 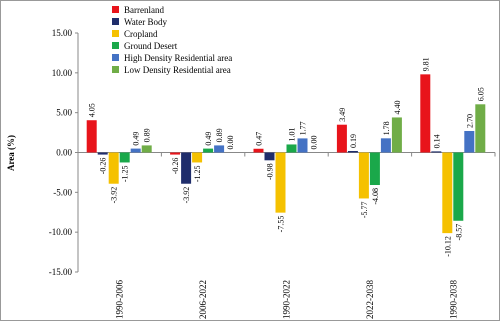 I want to click on value-label: 6.05, so click(x=480, y=94).